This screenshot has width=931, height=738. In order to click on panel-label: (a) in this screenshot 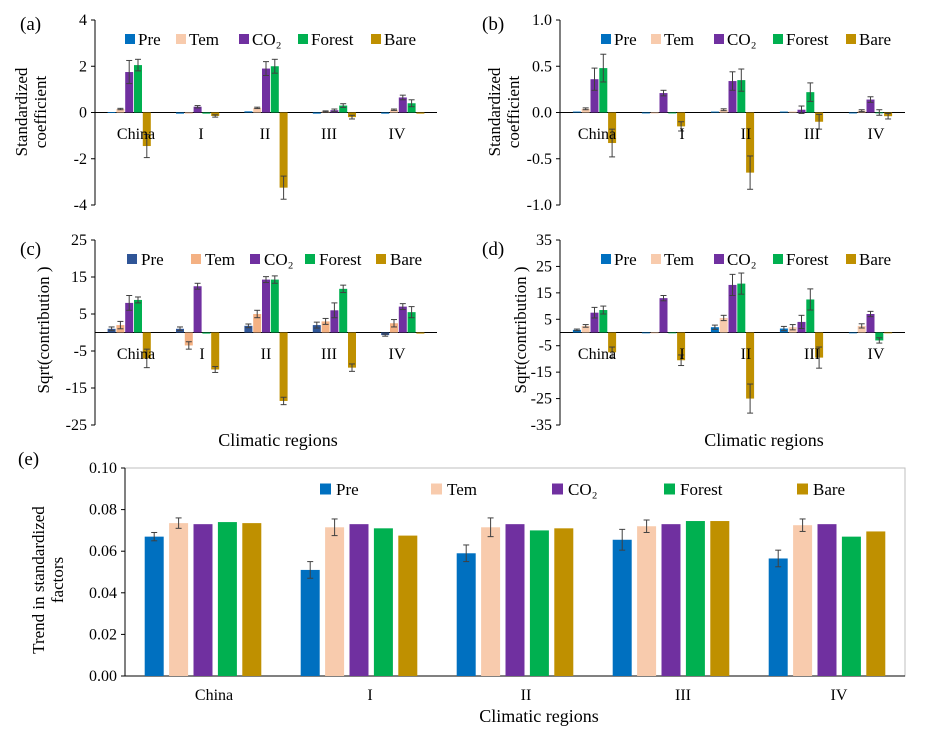, I will do `click(30, 24)`.